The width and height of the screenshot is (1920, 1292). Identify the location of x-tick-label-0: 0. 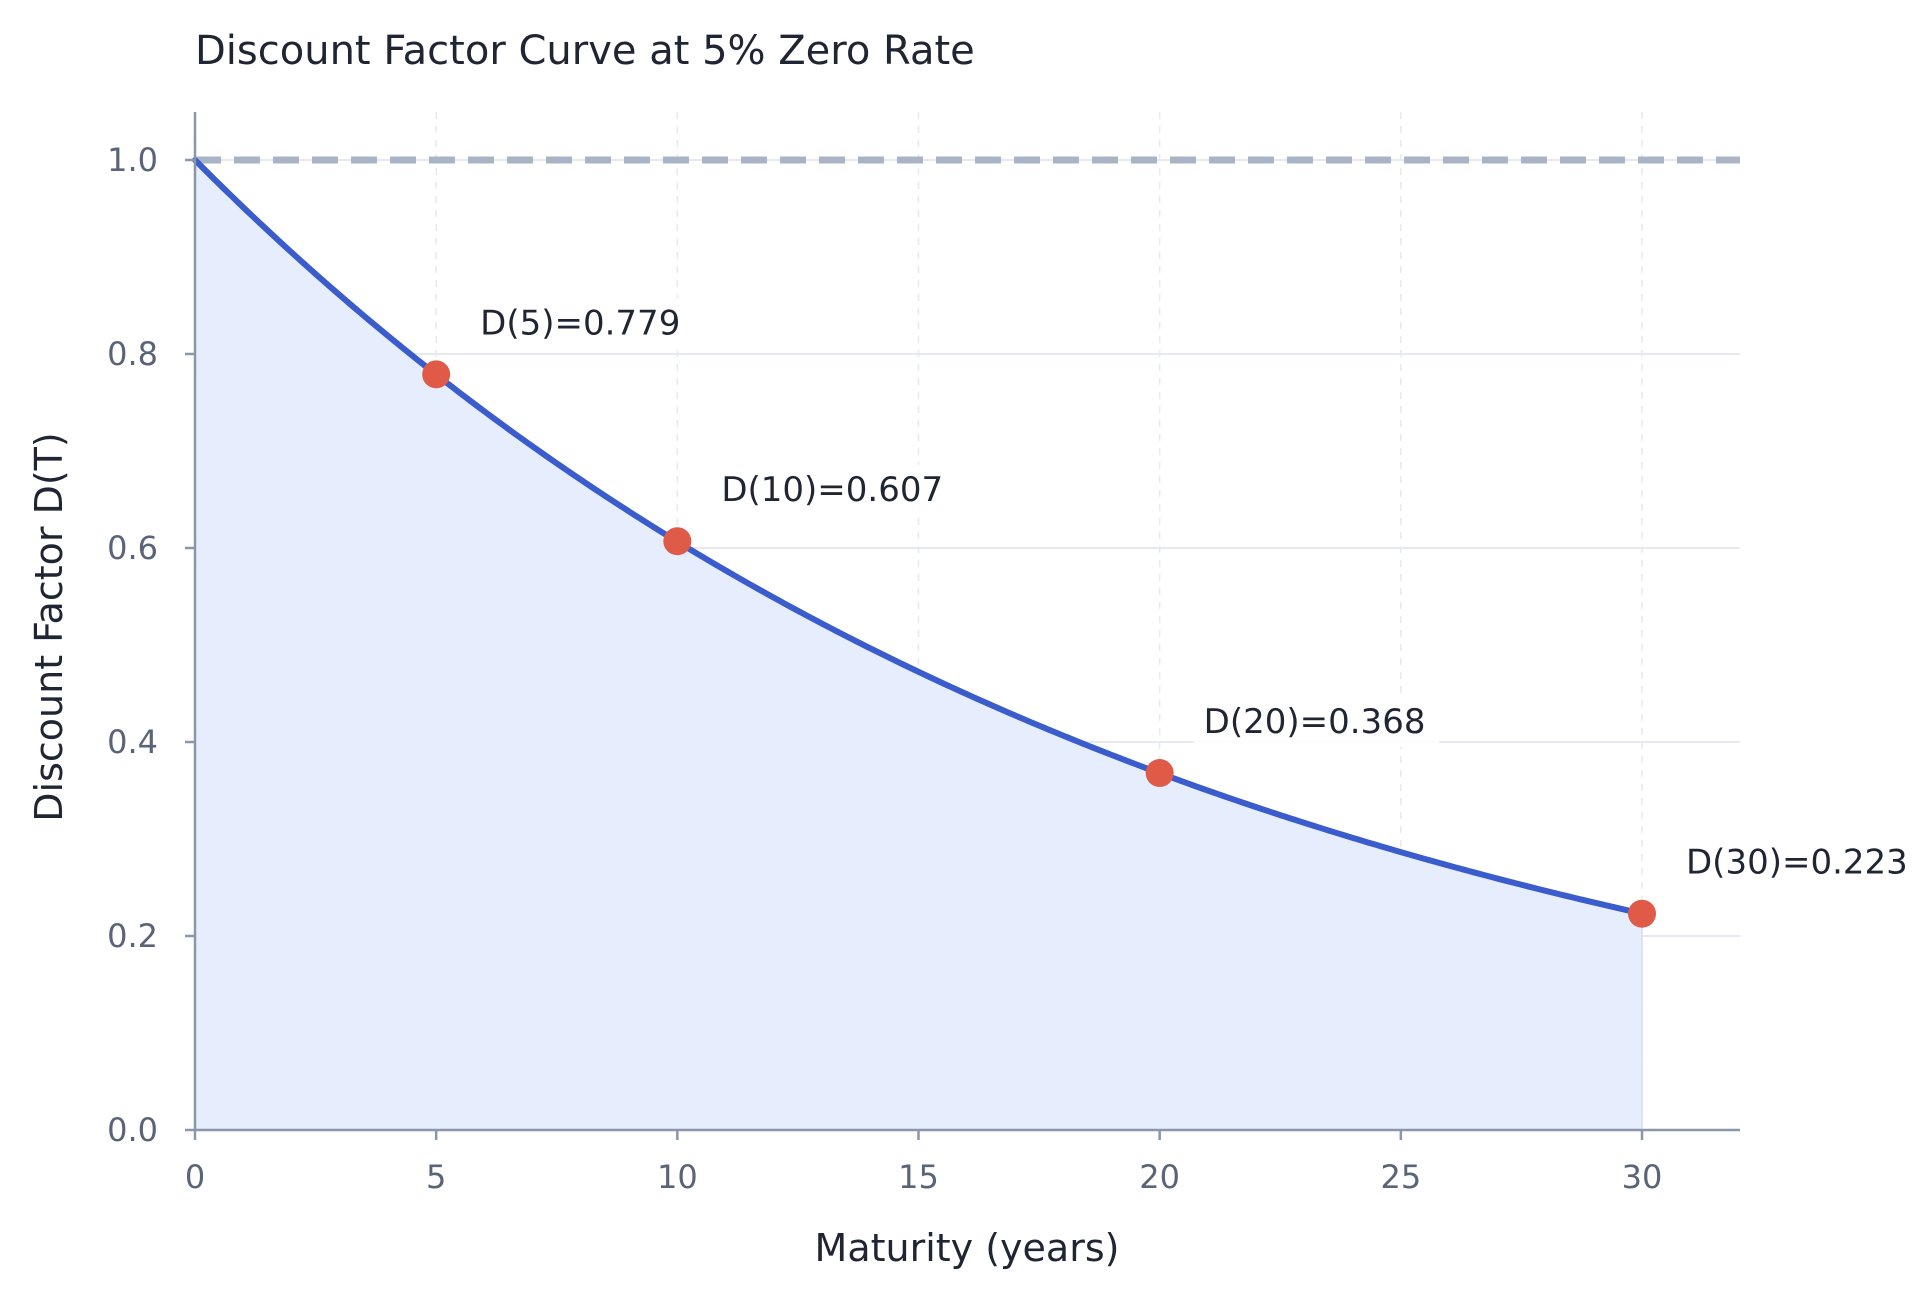
(195, 1177).